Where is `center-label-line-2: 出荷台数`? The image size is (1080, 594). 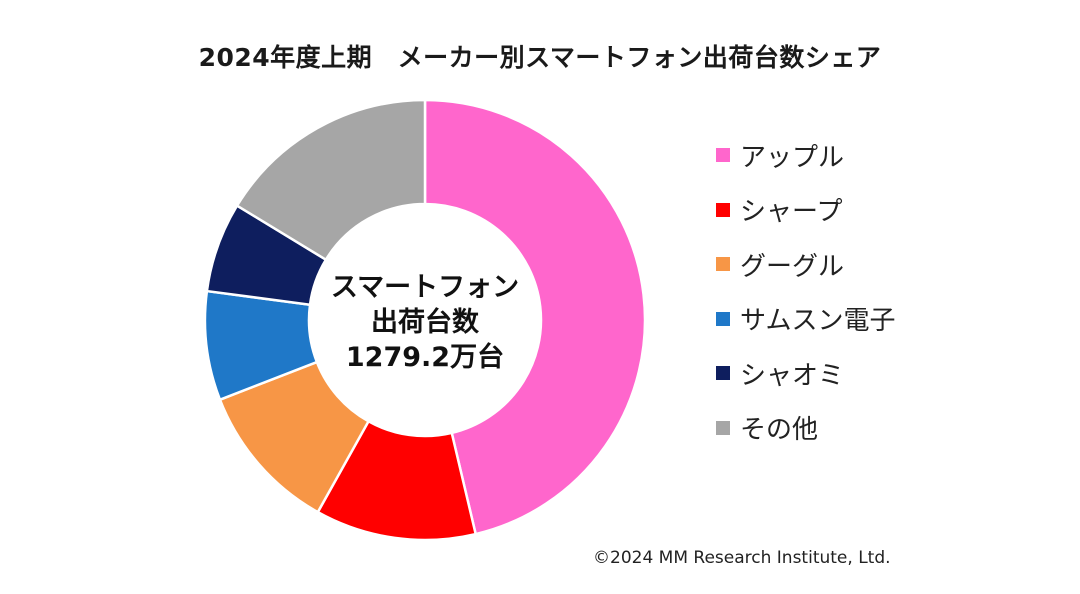 center-label-line-2: 出荷台数 is located at coordinates (425, 322).